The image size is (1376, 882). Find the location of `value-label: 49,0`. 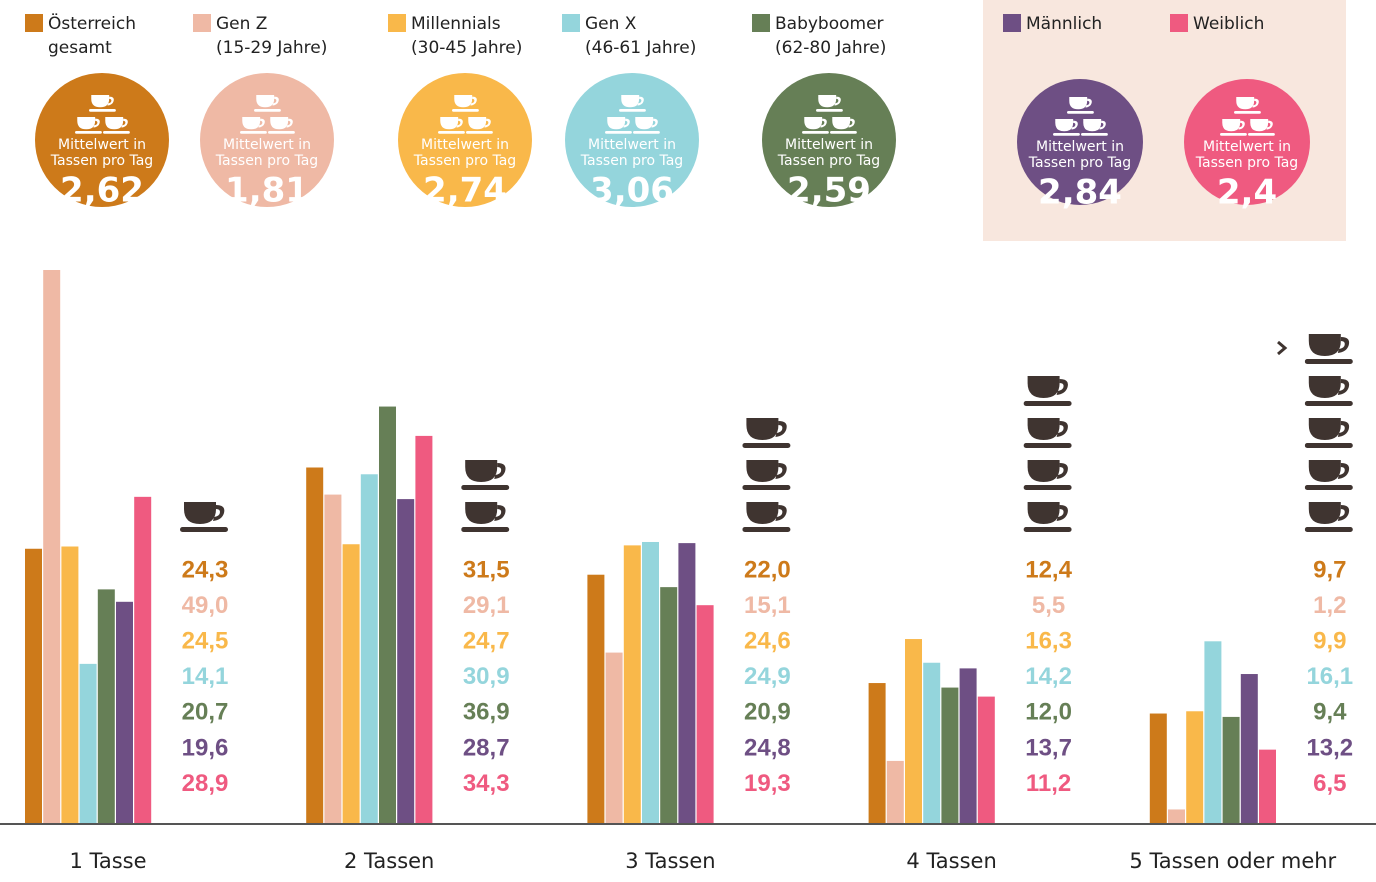

value-label: 49,0 is located at coordinates (205, 605).